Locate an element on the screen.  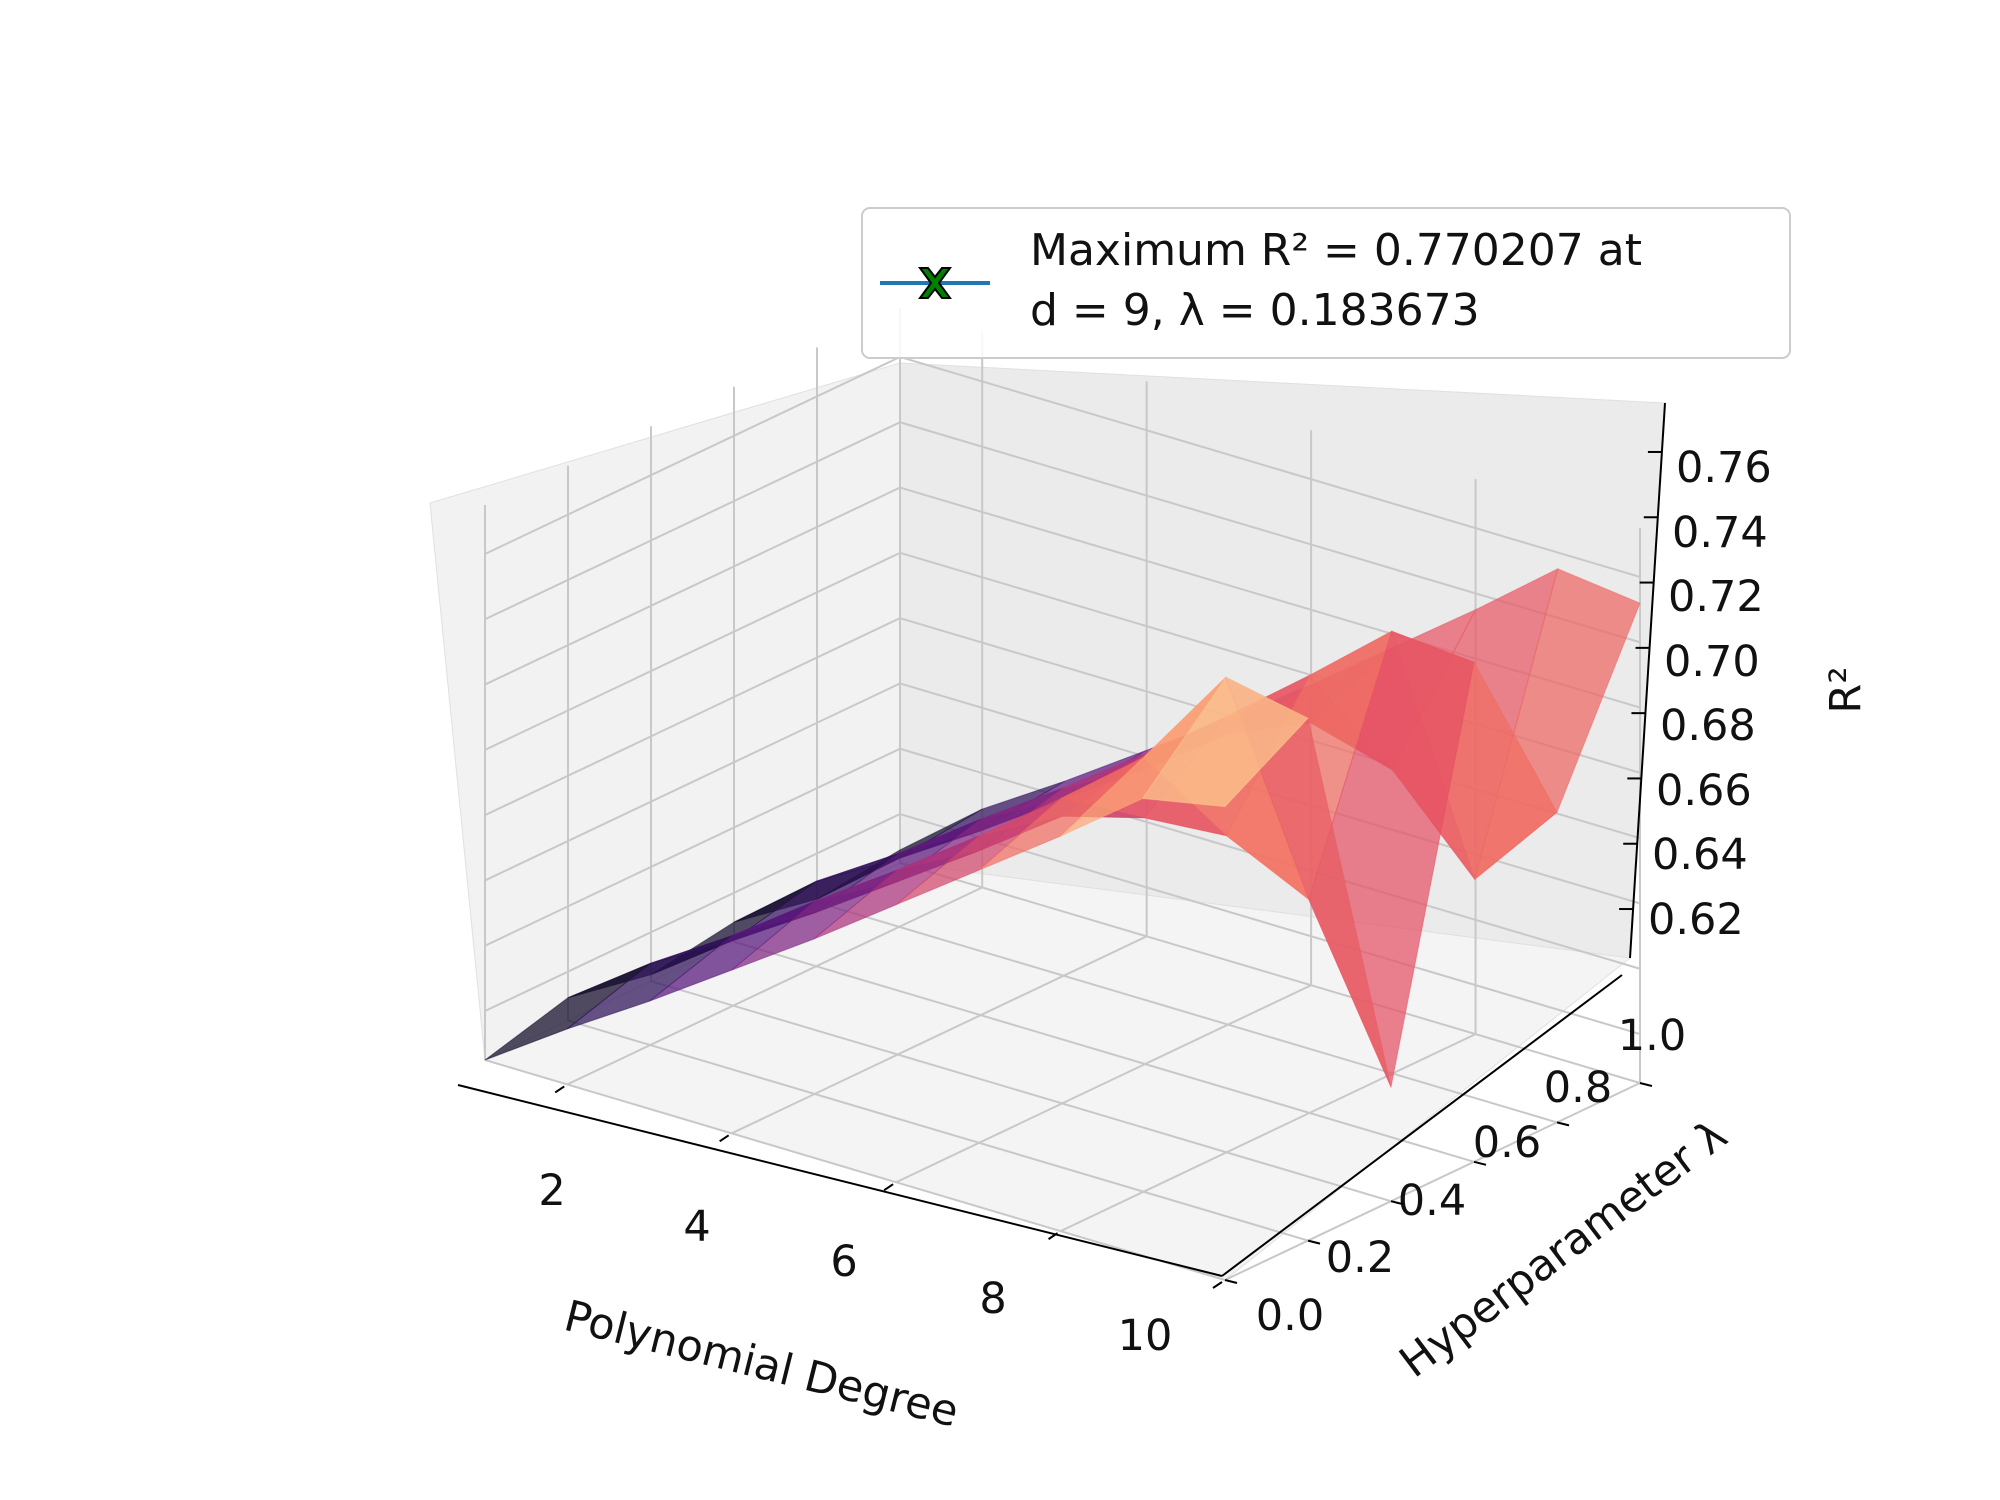
surface-patch is located at coordinates (1225, 742).